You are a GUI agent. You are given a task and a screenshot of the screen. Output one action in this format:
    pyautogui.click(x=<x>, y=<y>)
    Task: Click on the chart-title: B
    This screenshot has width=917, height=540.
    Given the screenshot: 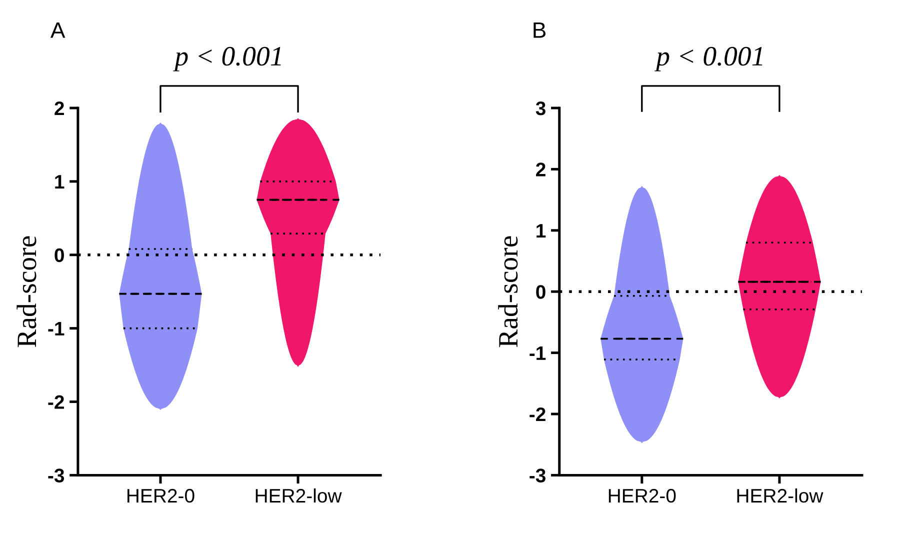 What is the action you would take?
    pyautogui.click(x=540, y=30)
    